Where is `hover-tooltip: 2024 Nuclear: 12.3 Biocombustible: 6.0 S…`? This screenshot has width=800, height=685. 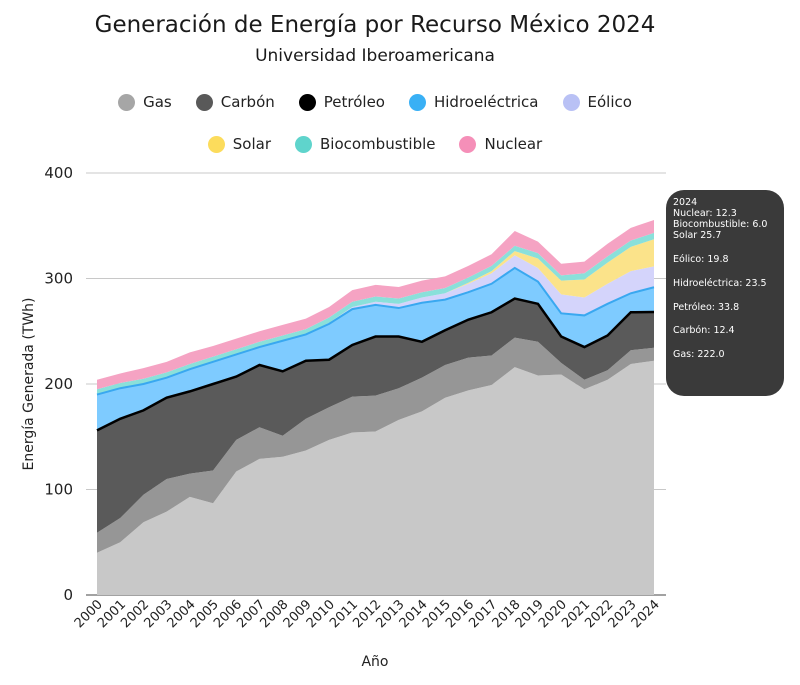 hover-tooltip: 2024 Nuclear: 12.3 Biocombustible: 6.0 S… is located at coordinates (725, 293).